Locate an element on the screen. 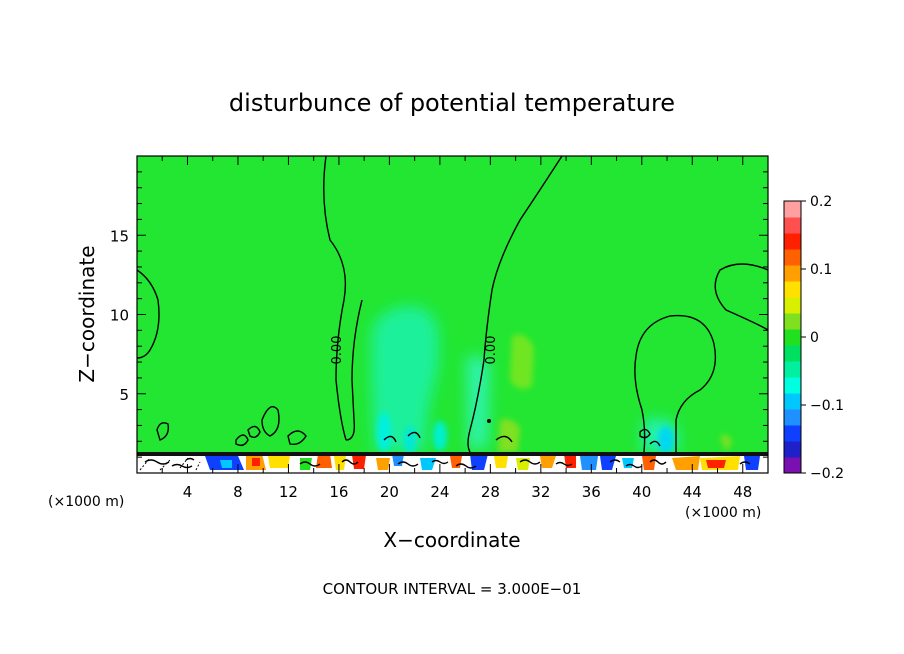  y-tick-label: 15 is located at coordinates (119, 236).